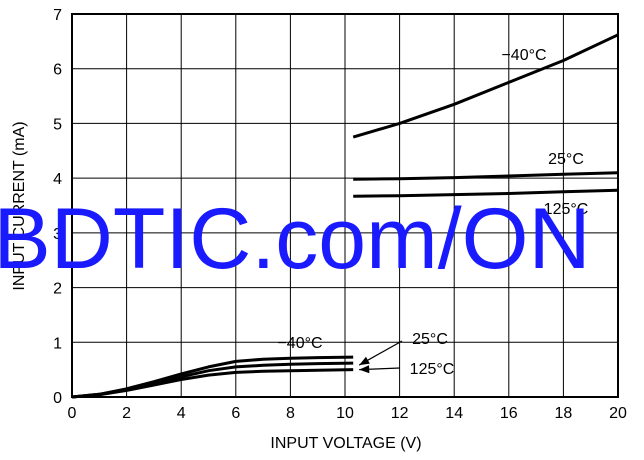  I want to click on y-tick-label: 5, so click(57, 124).